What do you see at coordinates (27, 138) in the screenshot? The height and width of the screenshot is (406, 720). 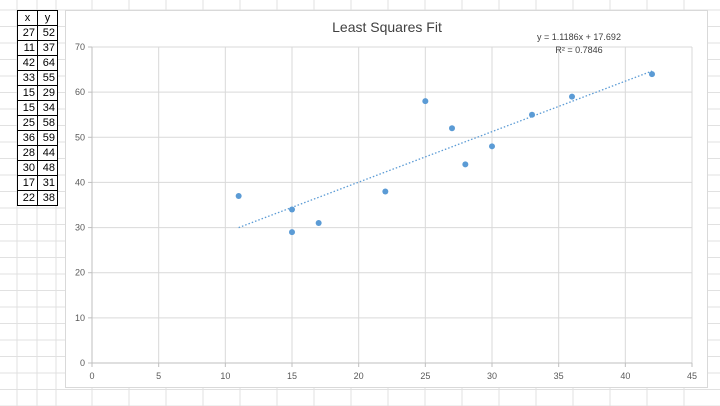 I see `cell-x: 36` at bounding box center [27, 138].